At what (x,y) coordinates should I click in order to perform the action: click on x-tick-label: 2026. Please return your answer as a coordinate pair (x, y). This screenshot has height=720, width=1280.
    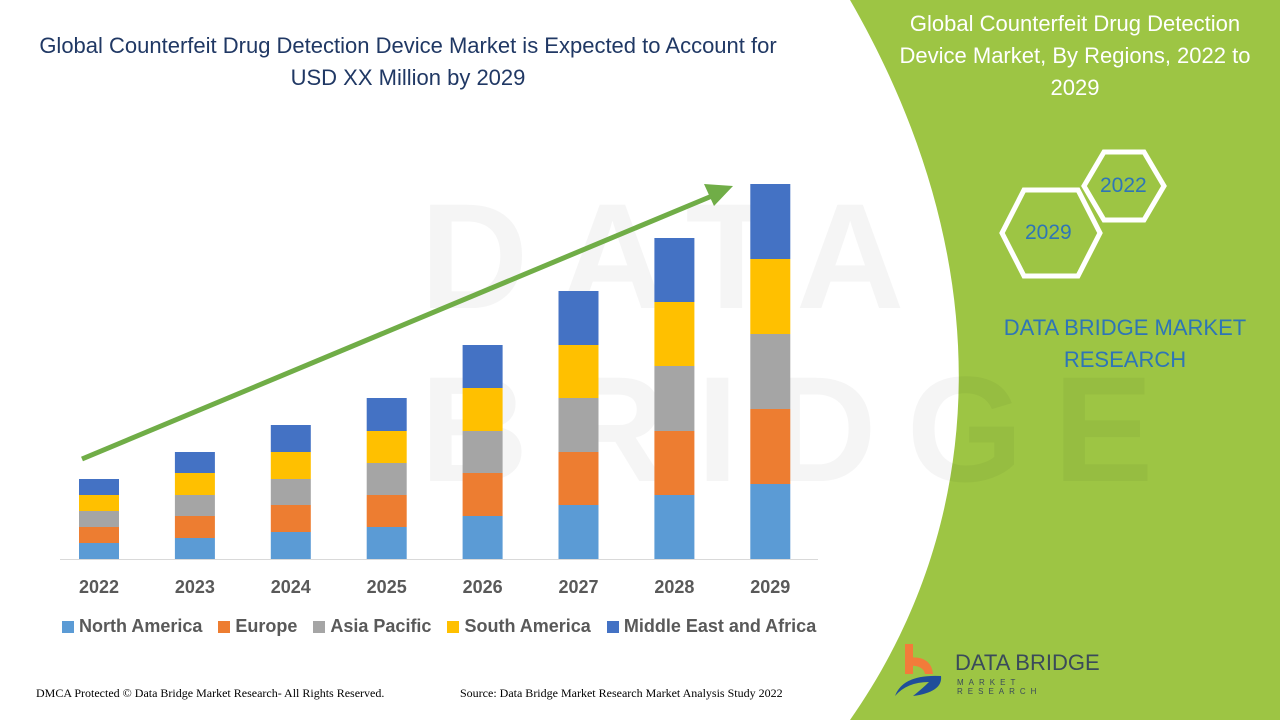
    Looking at the image, I should click on (483, 587).